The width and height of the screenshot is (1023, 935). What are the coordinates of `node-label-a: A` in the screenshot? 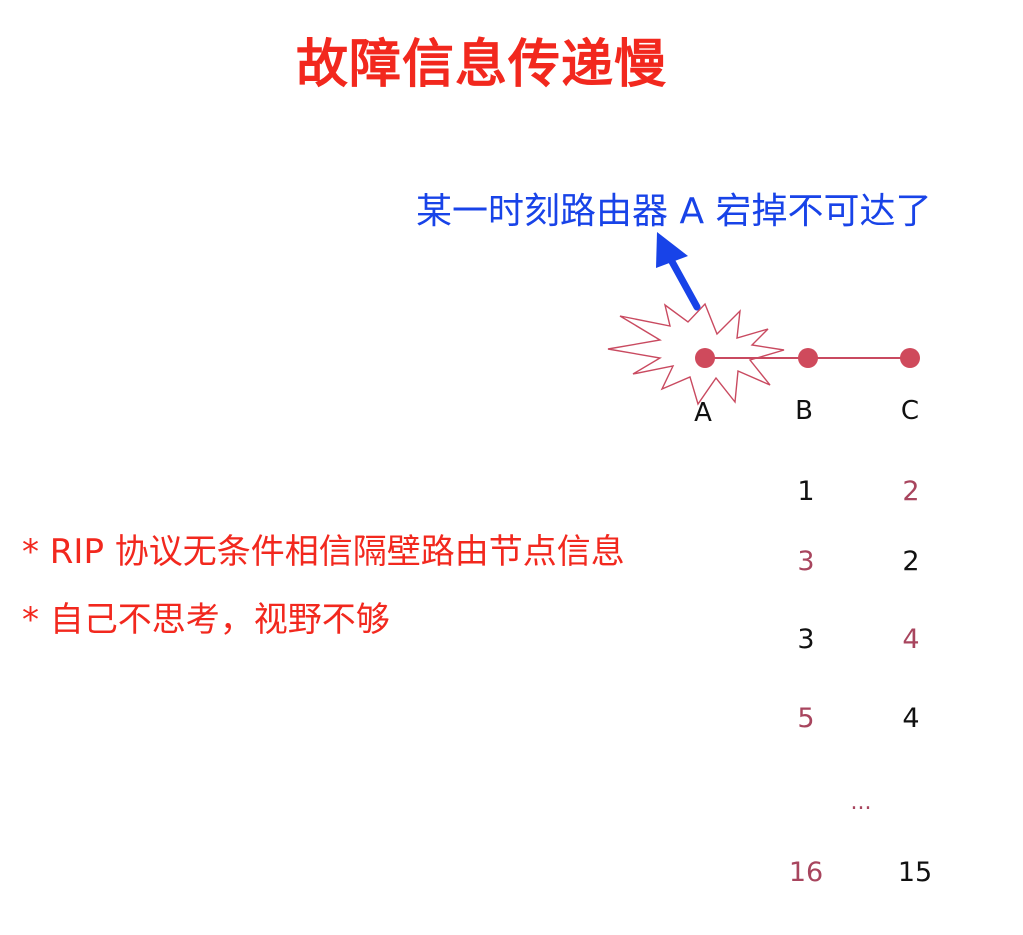 It's located at (703, 413).